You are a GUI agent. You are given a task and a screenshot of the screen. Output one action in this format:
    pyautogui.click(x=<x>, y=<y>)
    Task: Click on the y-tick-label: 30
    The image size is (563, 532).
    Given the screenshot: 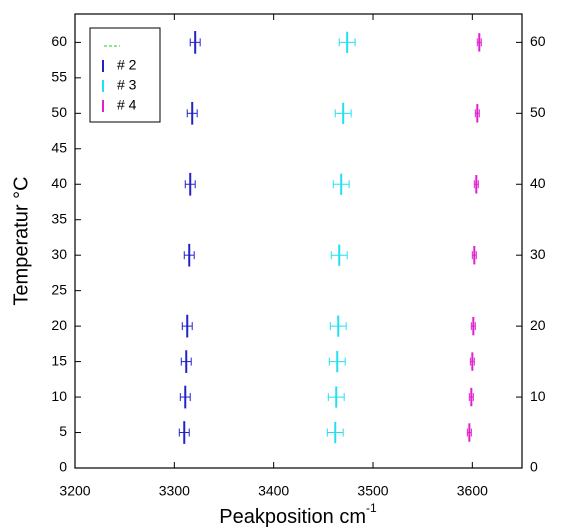 What is the action you would take?
    pyautogui.click(x=59, y=254)
    